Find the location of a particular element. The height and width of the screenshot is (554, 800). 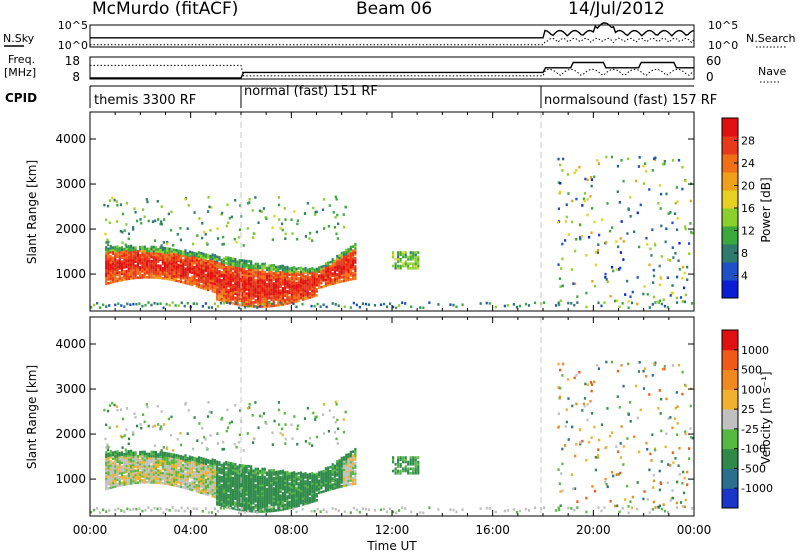

colorbar-tick-label: 28 is located at coordinates (748, 141).